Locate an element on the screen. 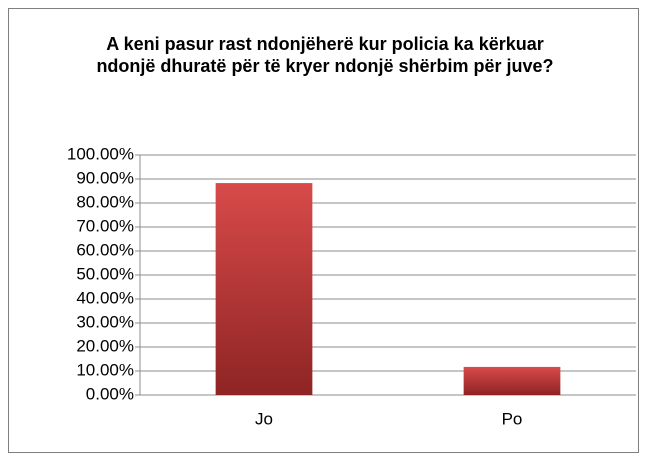 This screenshot has height=454, width=646. y-tick-label: 70.00% is located at coordinates (105, 225).